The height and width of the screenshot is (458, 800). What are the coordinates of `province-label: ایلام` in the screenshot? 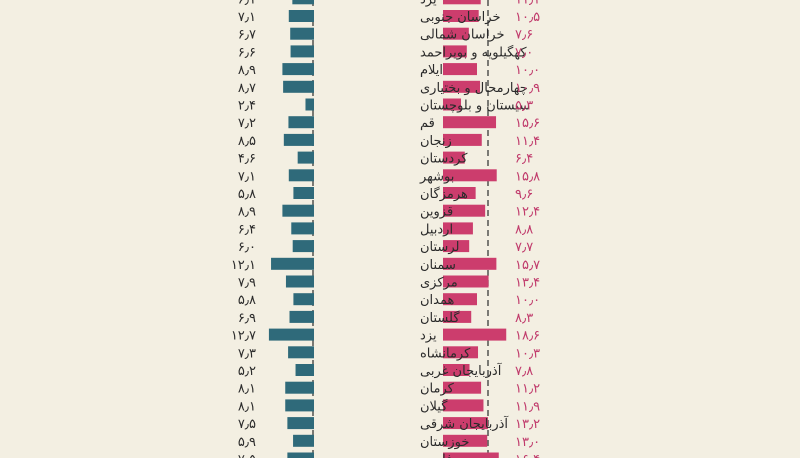 It's located at (431, 70).